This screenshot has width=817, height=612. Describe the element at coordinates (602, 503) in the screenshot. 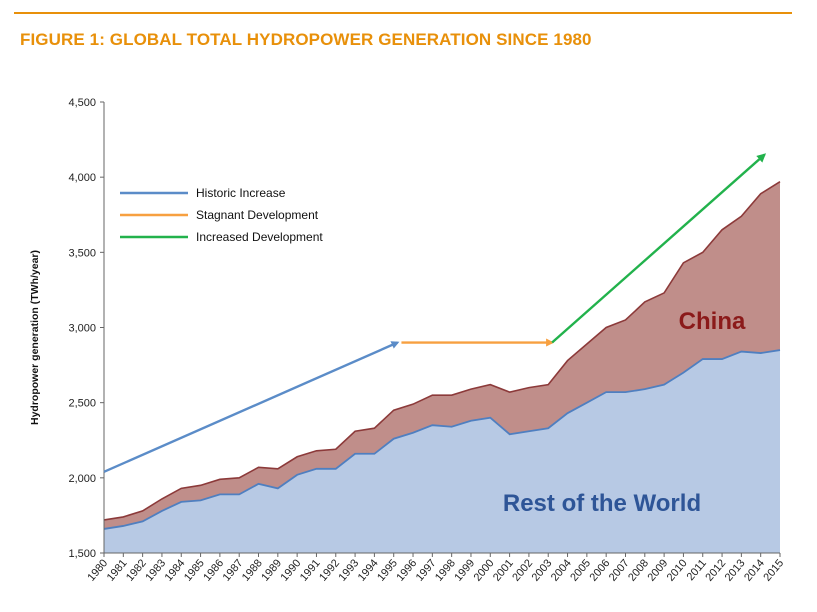

I see `rest-of-world-area-label: Rest of the World` at that location.